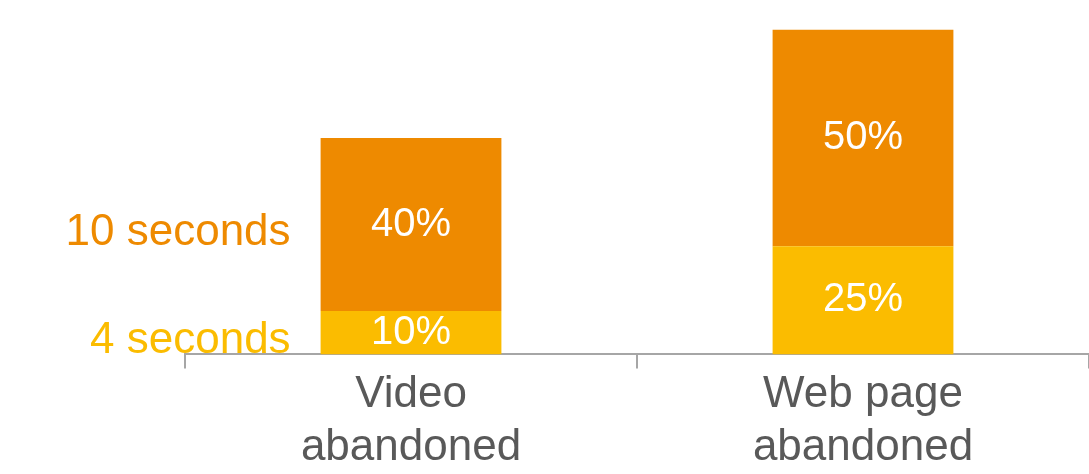 This screenshot has height=474, width=1089. What do you see at coordinates (190, 337) in the screenshot?
I see `series-label: 4 seconds` at bounding box center [190, 337].